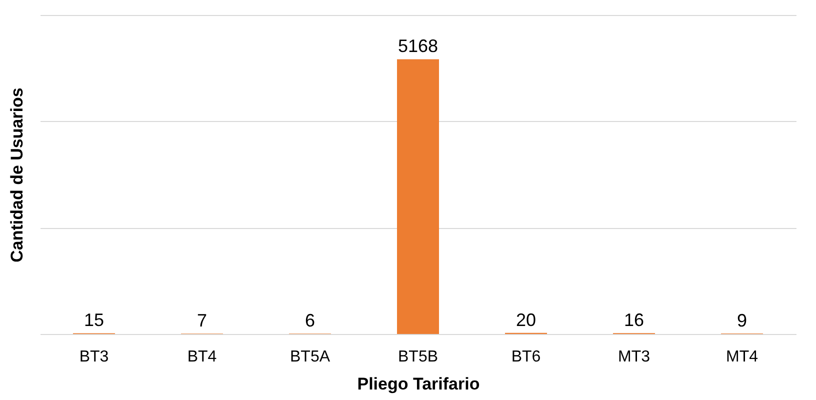 This screenshot has height=400, width=816. I want to click on x-tick-label: BT5A, so click(310, 357).